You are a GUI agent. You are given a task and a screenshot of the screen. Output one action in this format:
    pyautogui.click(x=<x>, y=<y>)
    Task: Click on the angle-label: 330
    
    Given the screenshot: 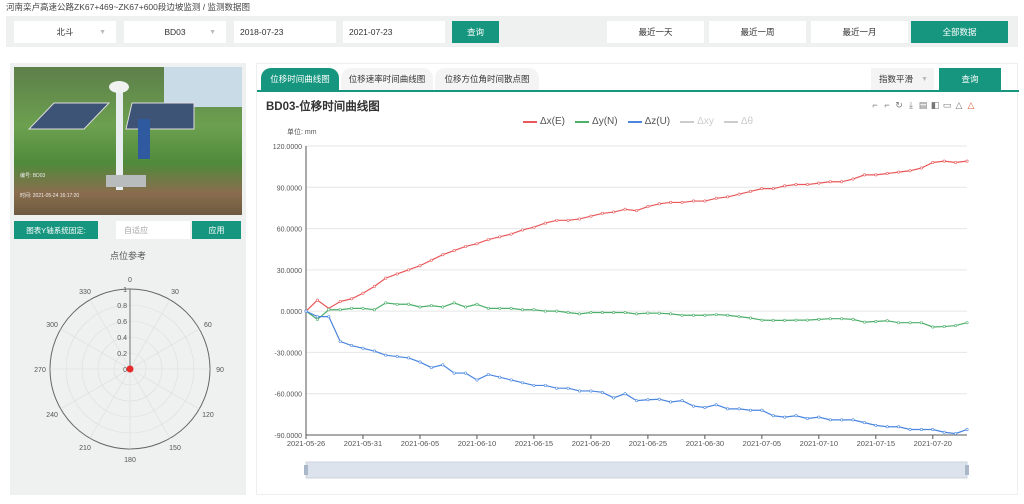 What is the action you would take?
    pyautogui.click(x=85, y=292)
    